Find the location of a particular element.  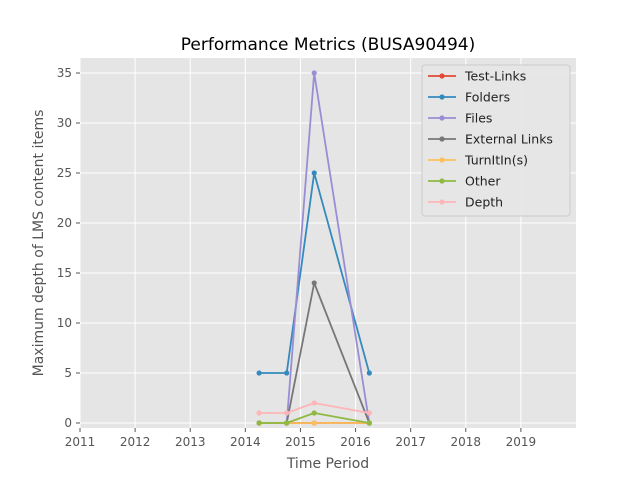

legend-item: External Links is located at coordinates (490, 139).